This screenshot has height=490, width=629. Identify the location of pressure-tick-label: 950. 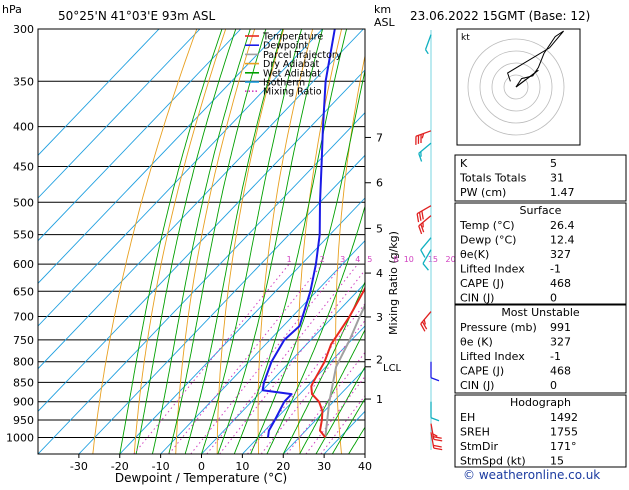
(23, 420).